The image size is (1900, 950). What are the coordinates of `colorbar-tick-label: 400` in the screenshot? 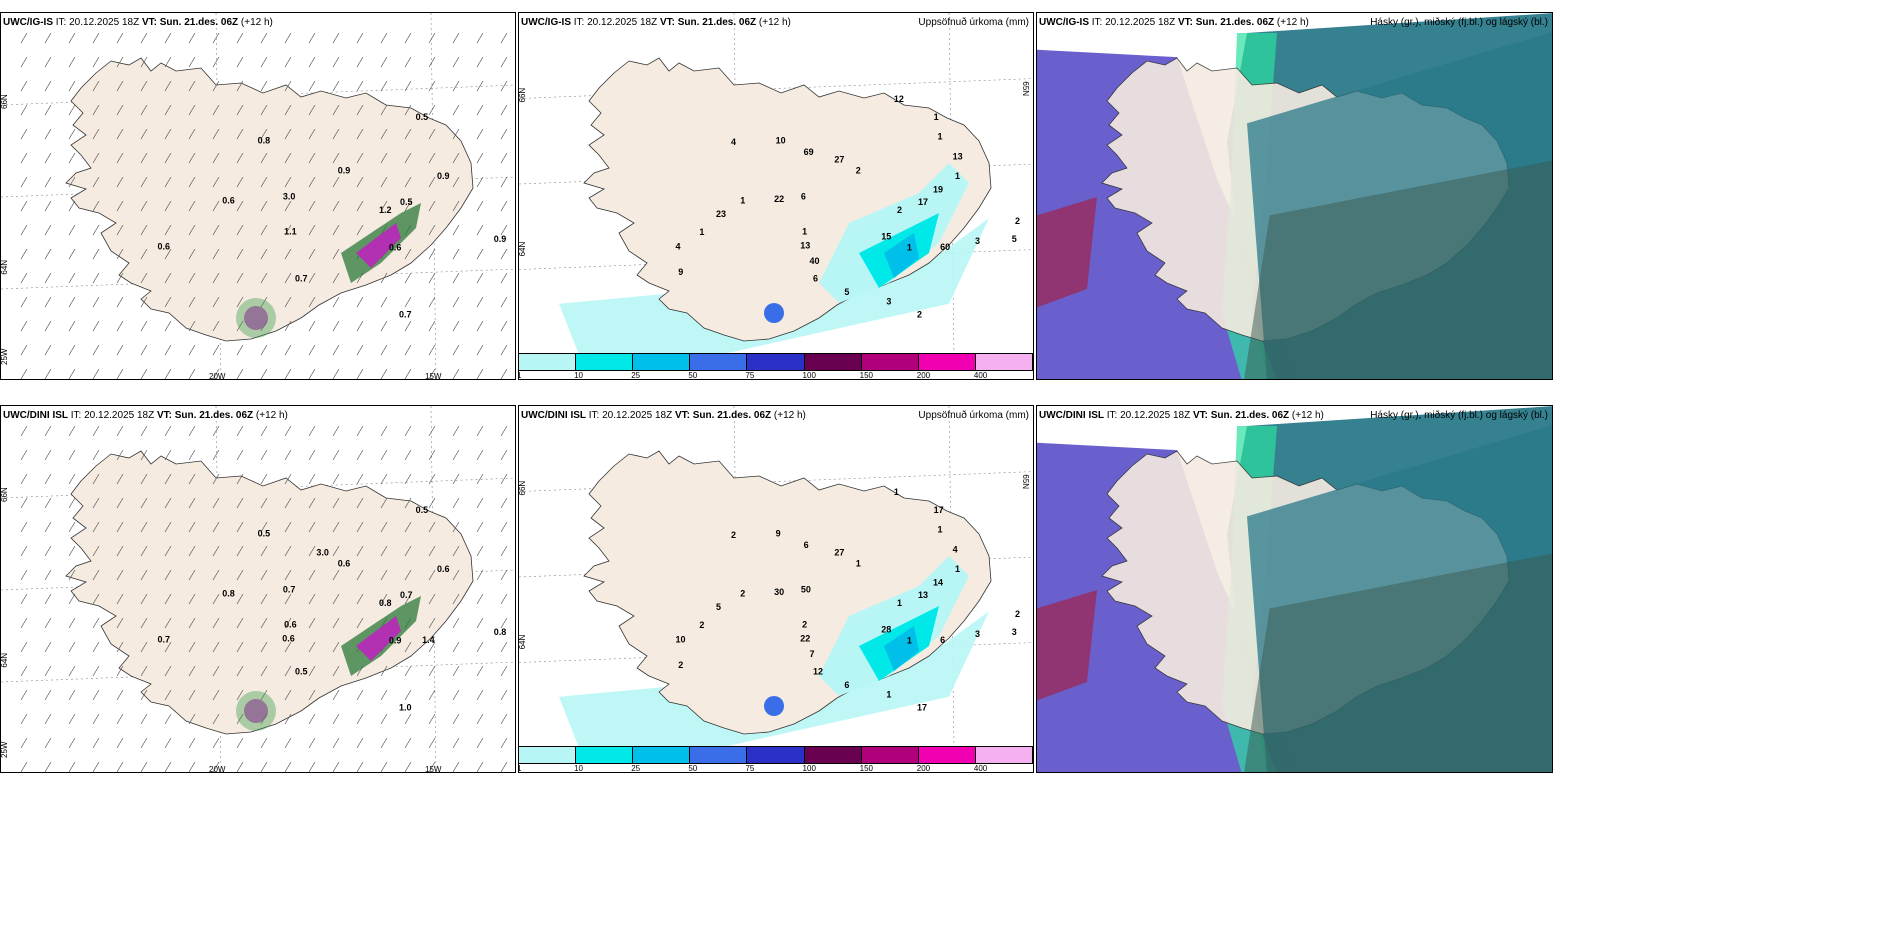 It's located at (980, 768).